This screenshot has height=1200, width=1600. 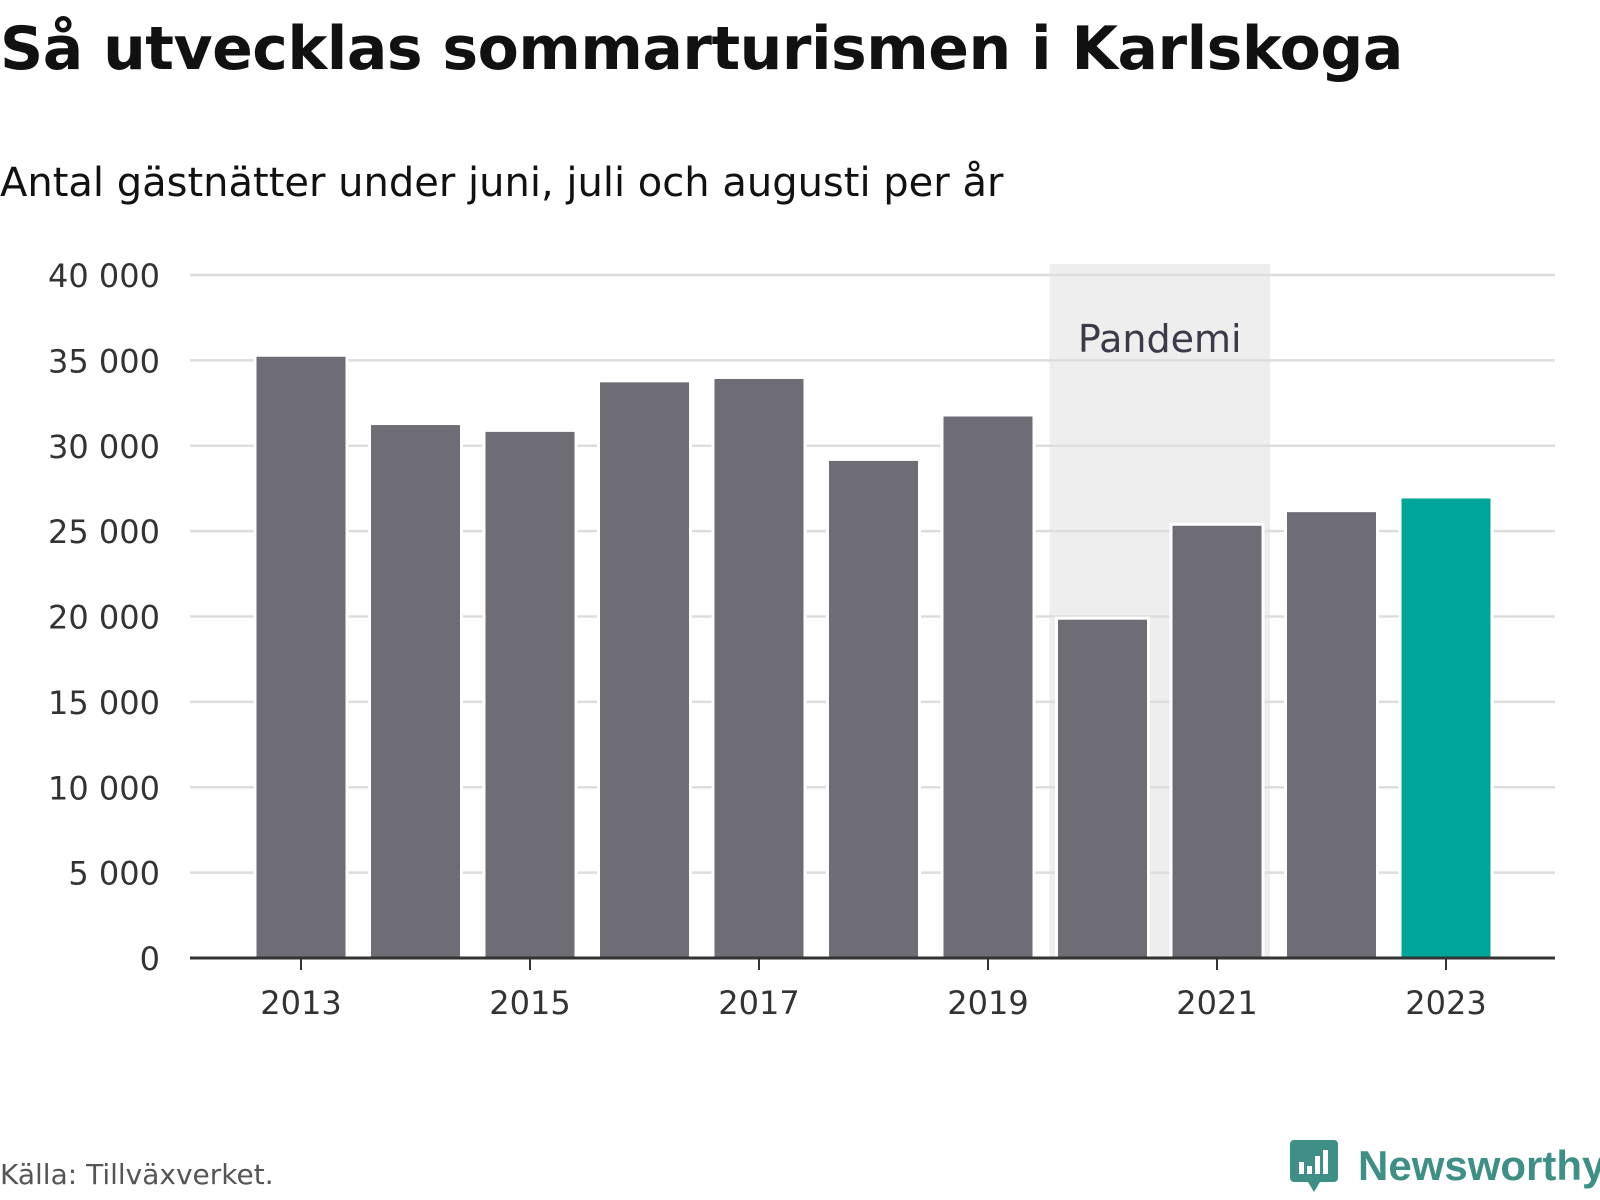 I want to click on x-tick-label: 2023, so click(x=1445, y=1003).